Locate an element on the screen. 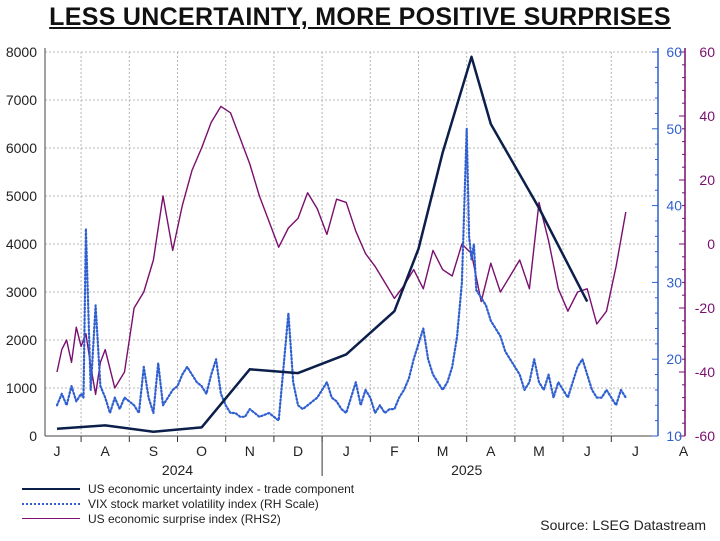 This screenshot has width=720, height=541. y-right2-tick-label: 20 is located at coordinates (707, 180).